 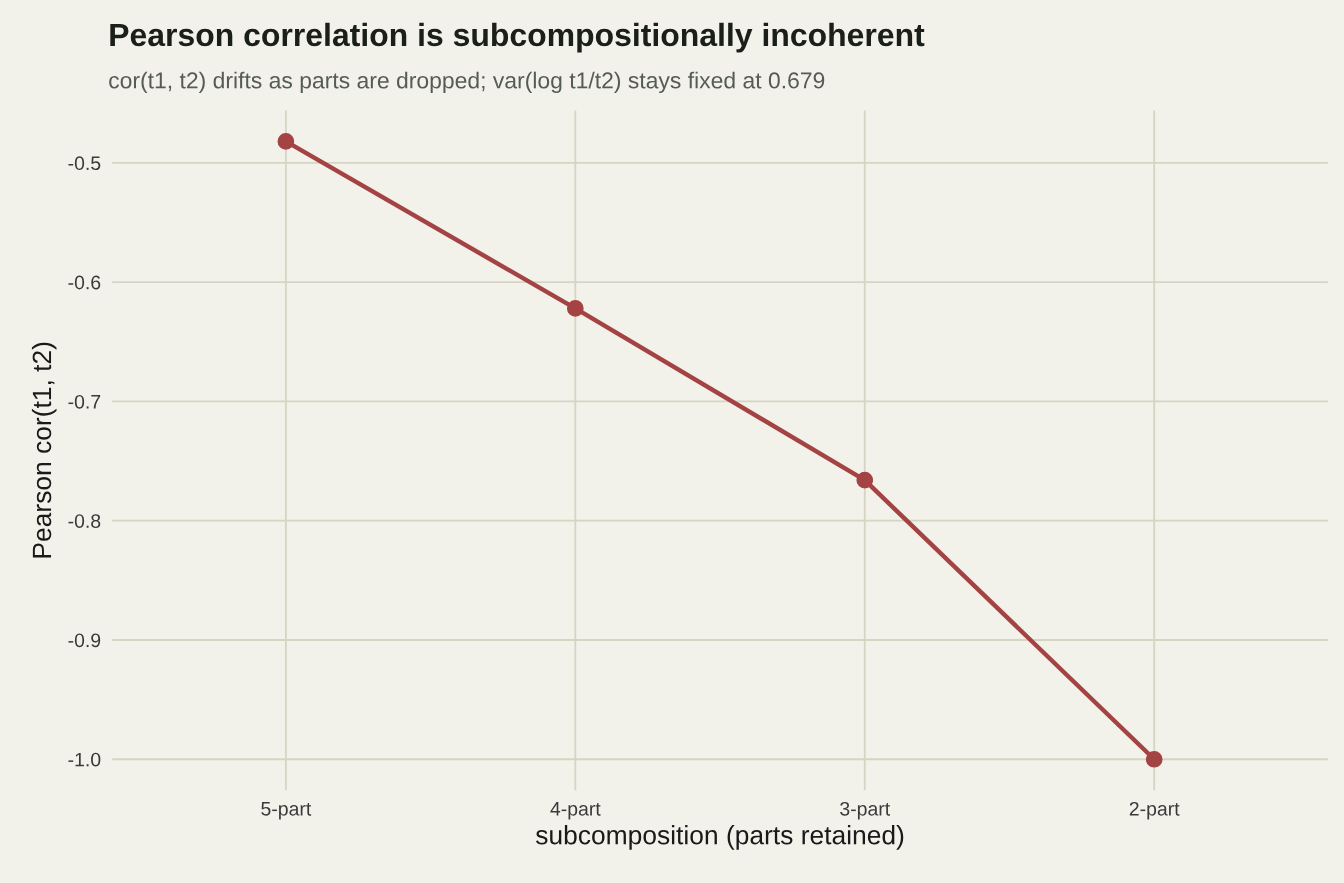 I want to click on chart-subtitle: cor(t1, t2) drifts as parts are dropped; var(log t1/t2) stays fixed at 0.679, so click(x=467, y=82).